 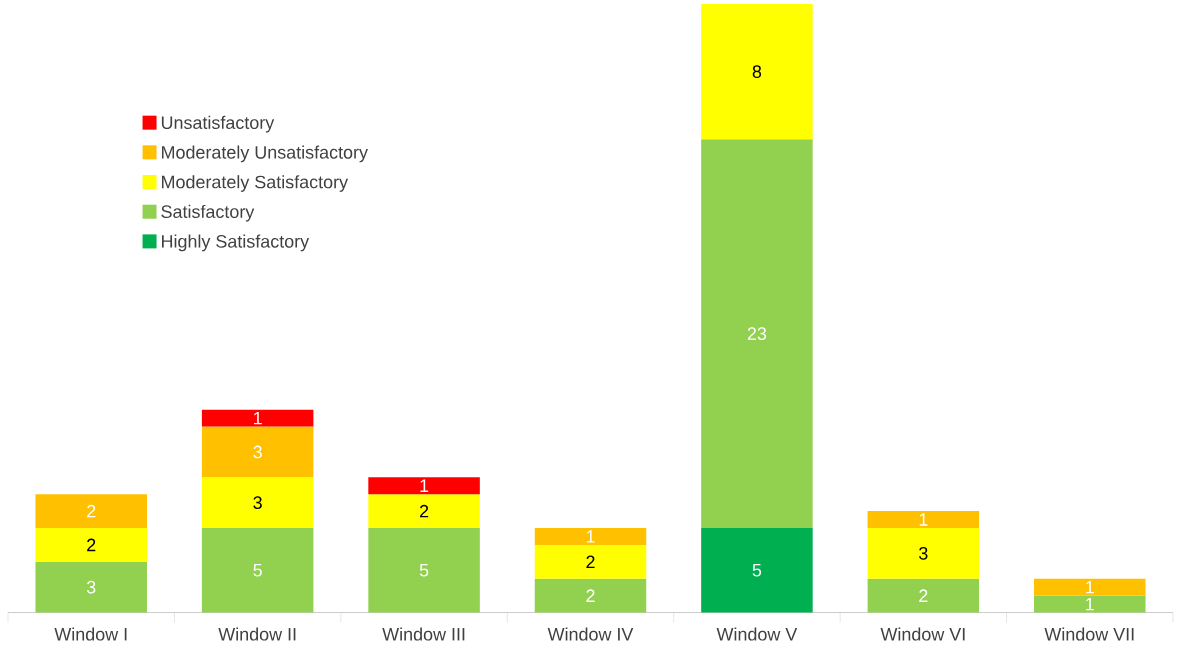 What do you see at coordinates (218, 124) in the screenshot?
I see `legend-label: Unsatisfactory` at bounding box center [218, 124].